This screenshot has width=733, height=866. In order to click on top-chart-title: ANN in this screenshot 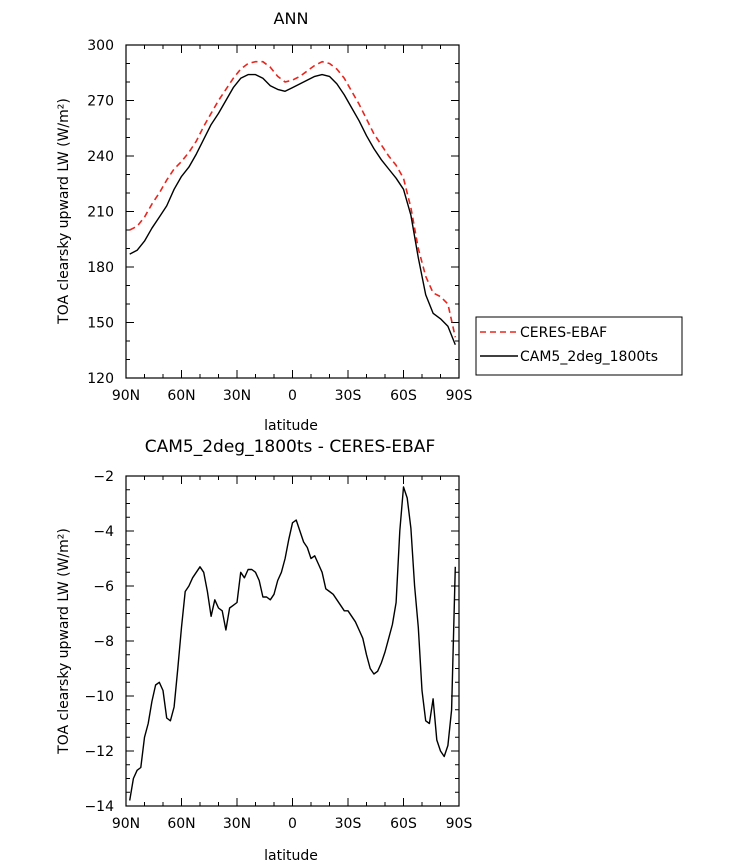, I will do `click(291, 18)`.